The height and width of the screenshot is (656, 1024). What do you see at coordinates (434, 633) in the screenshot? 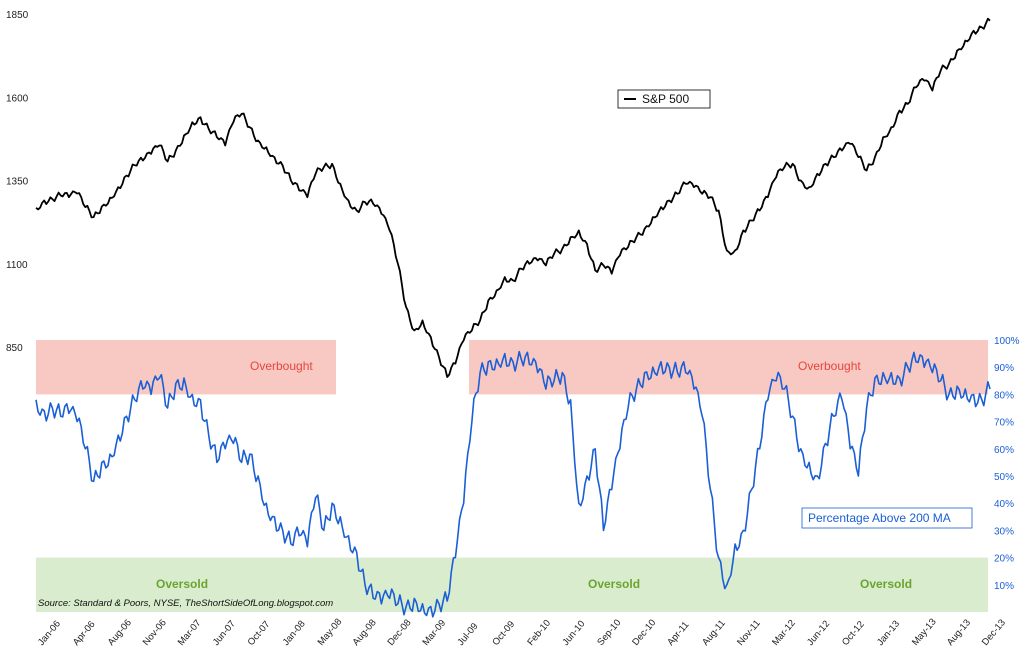
I see `x-tick-label: Mar-09` at bounding box center [434, 633].